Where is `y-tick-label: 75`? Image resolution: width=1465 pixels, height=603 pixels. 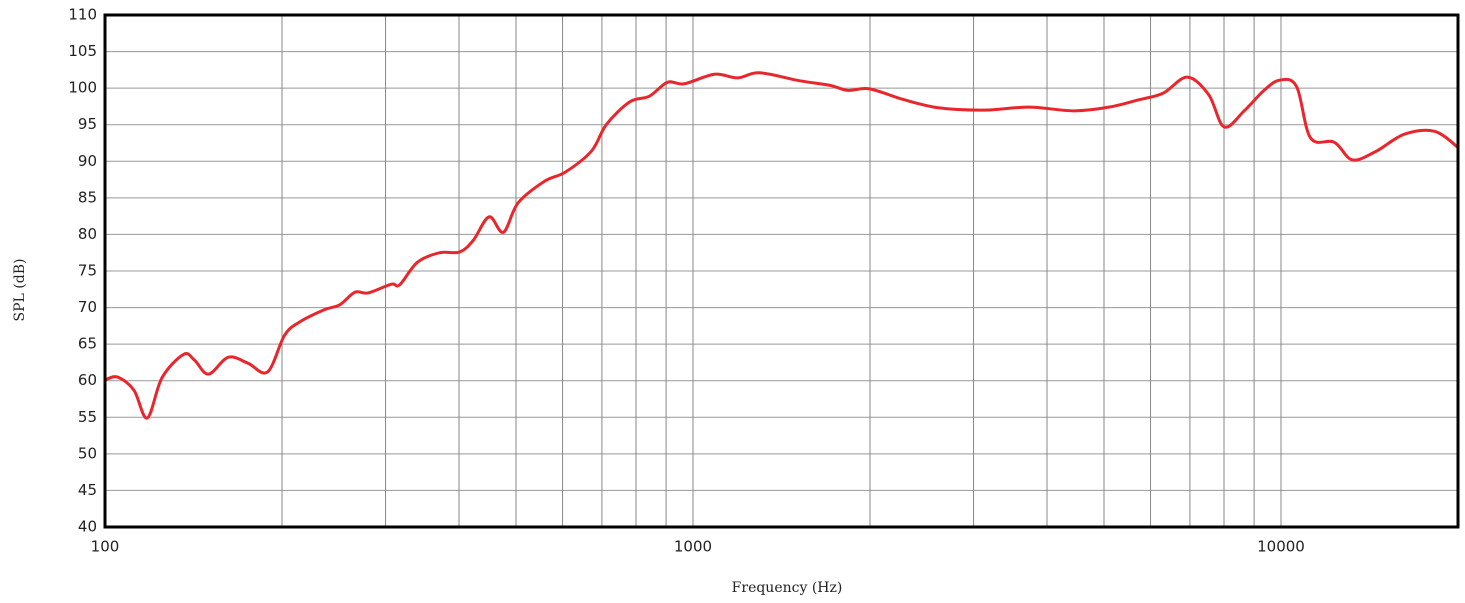 y-tick-label: 75 is located at coordinates (87, 271).